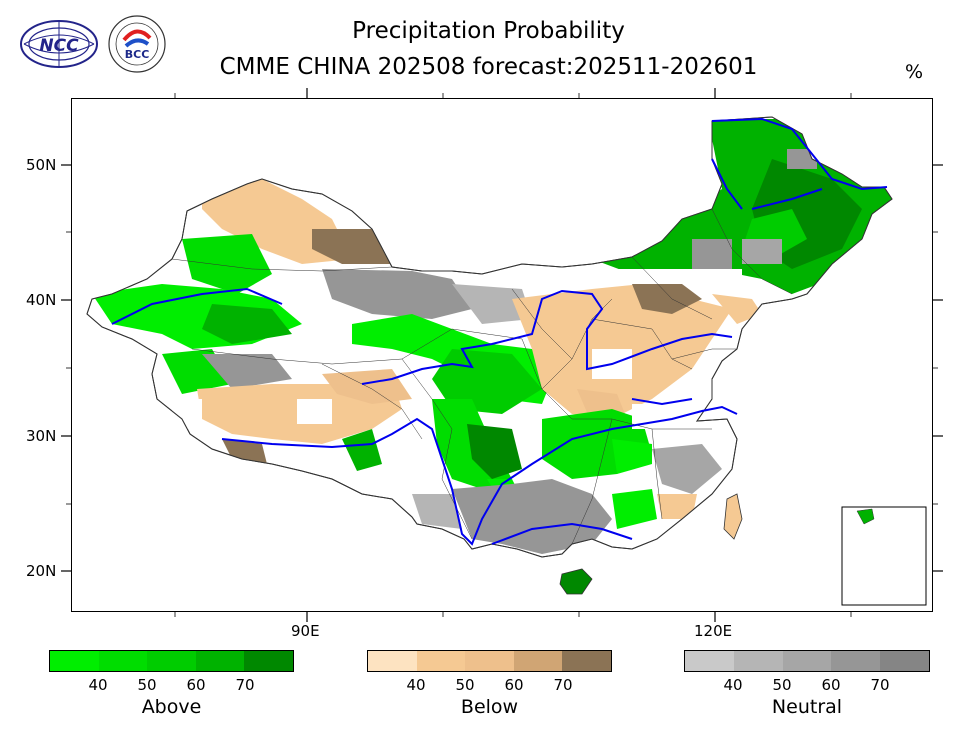 This screenshot has width=977, height=729. I want to click on legend-below-label: Below, so click(489, 707).